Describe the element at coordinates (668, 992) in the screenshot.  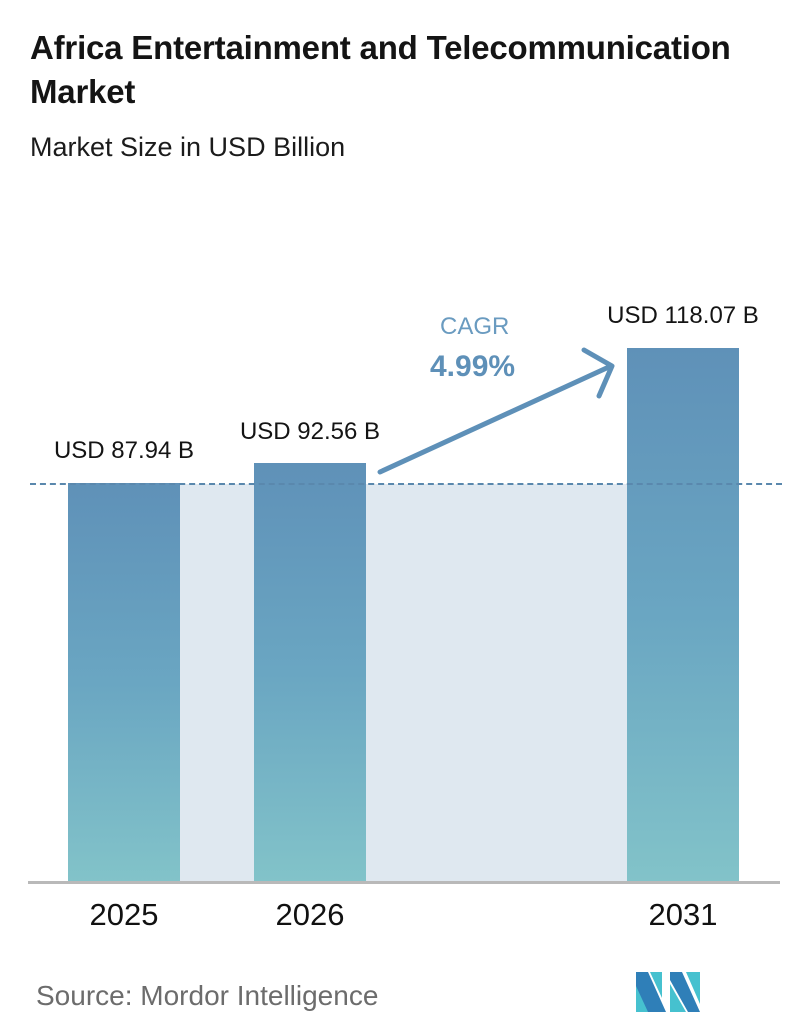
I see `mordor-intelligence-logo-icon` at that location.